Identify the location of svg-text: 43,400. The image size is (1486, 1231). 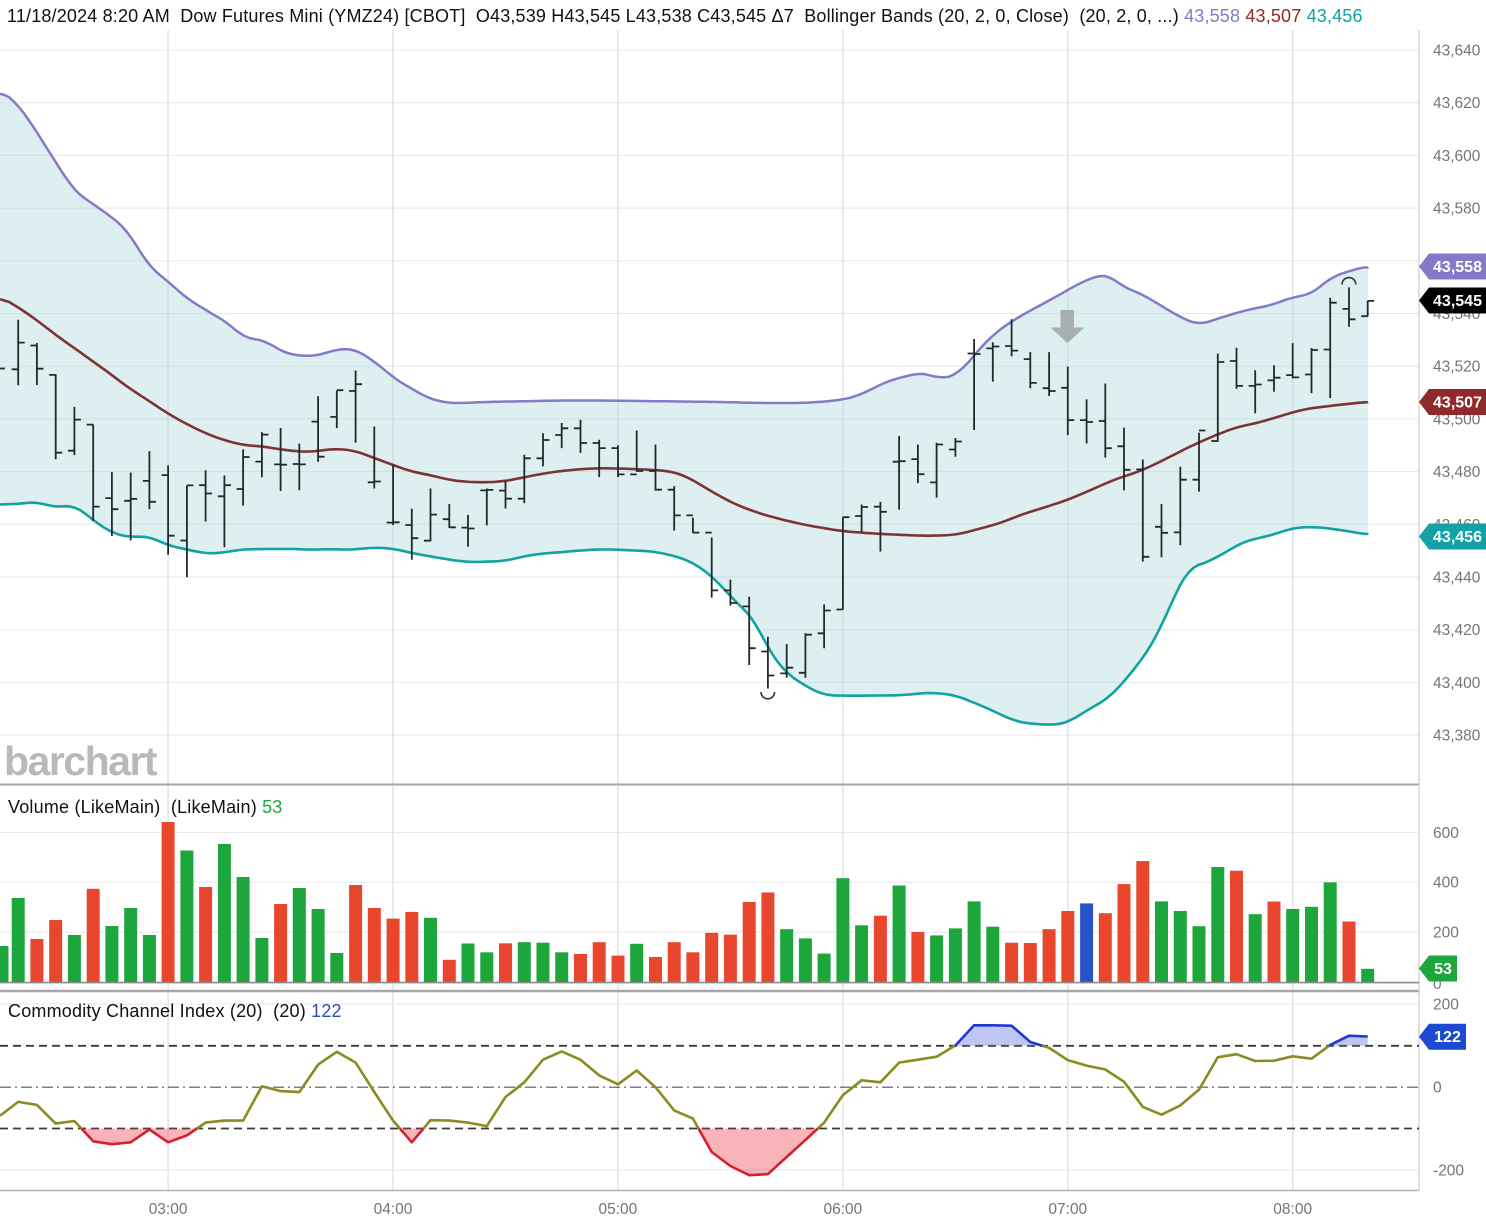
(1457, 683).